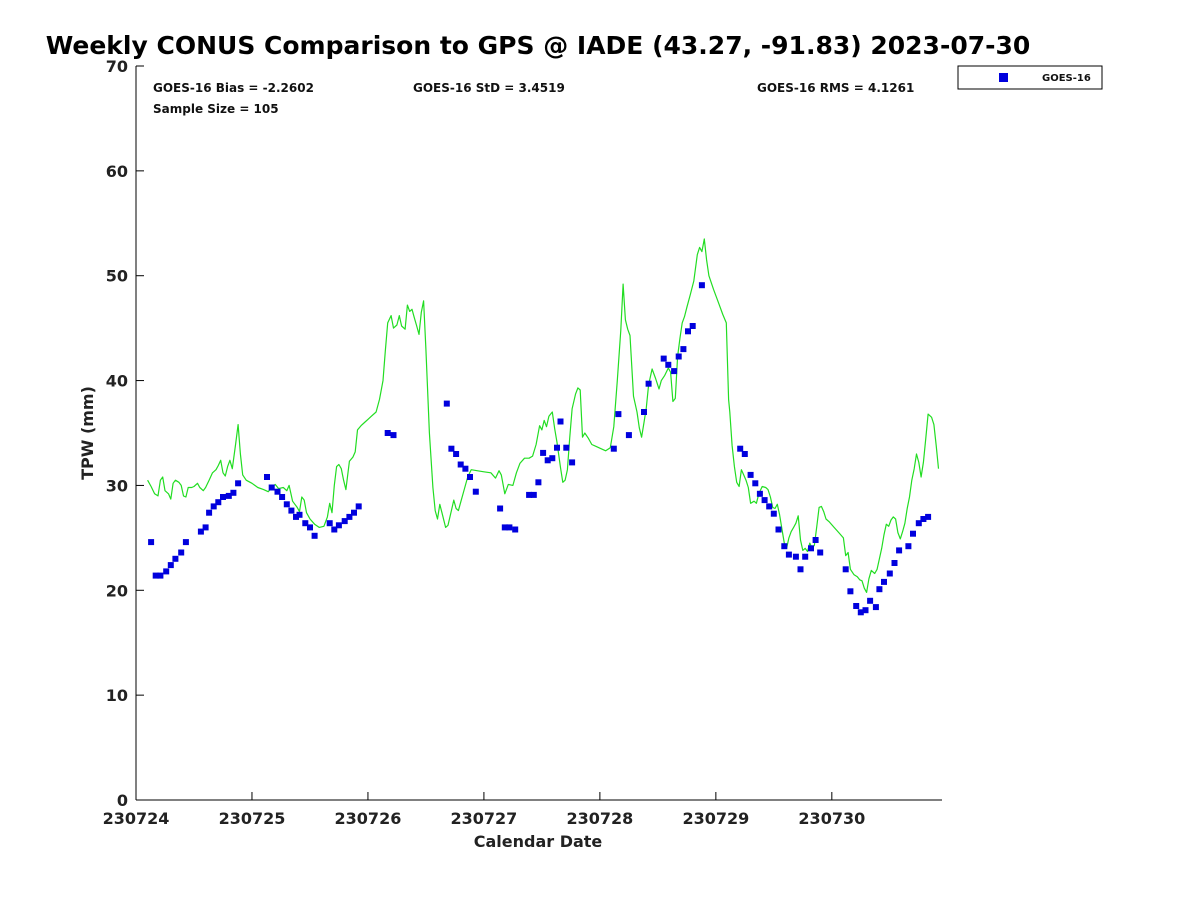  Describe the element at coordinates (233, 88) in the screenshot. I see `stat-bias: GOES-16 Bias = -2.2602` at that location.